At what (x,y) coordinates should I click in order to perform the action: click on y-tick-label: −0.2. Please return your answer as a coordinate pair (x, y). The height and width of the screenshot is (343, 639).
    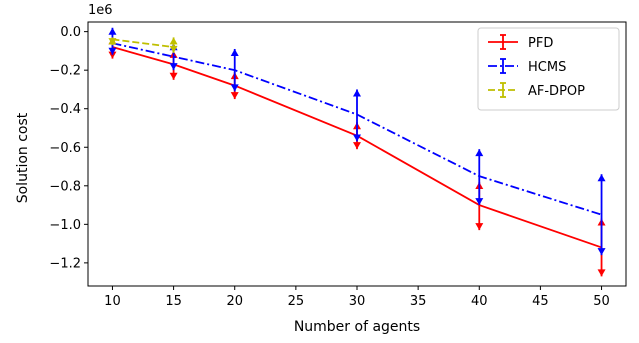
    Looking at the image, I should click on (65, 71).